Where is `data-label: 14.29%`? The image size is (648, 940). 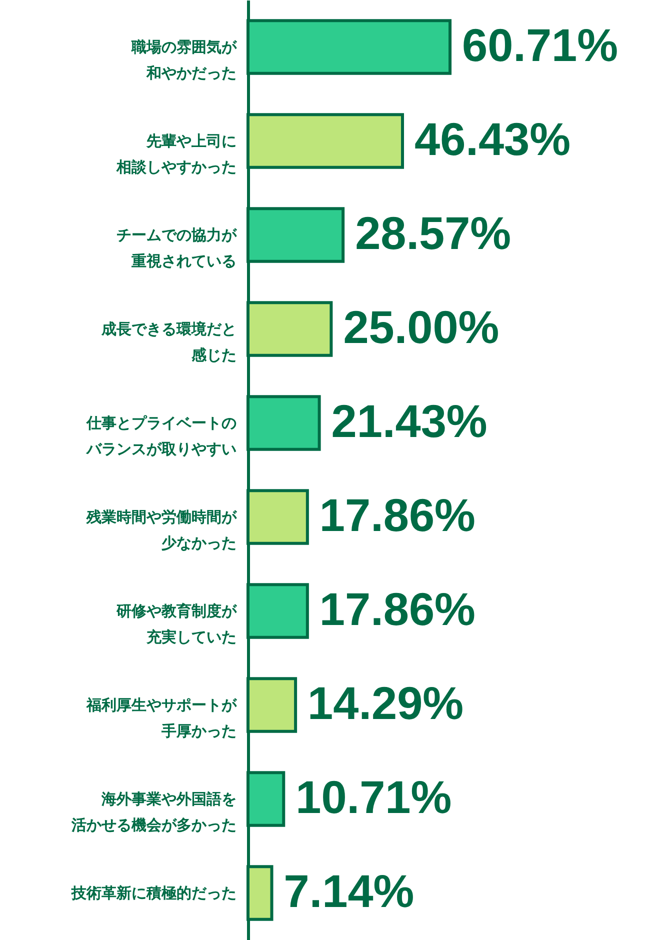 data-label: 14.29% is located at coordinates (386, 703).